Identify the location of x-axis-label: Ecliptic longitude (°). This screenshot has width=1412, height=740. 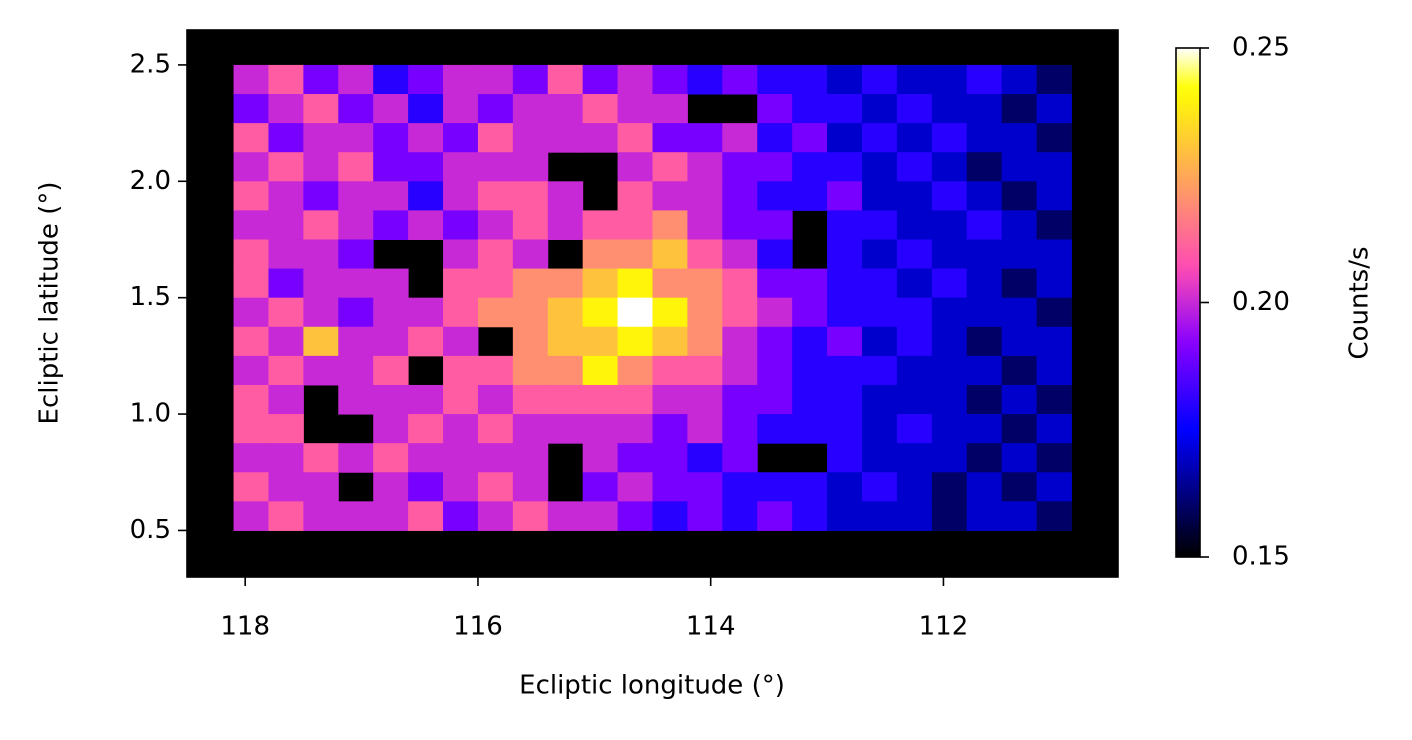
(652, 686).